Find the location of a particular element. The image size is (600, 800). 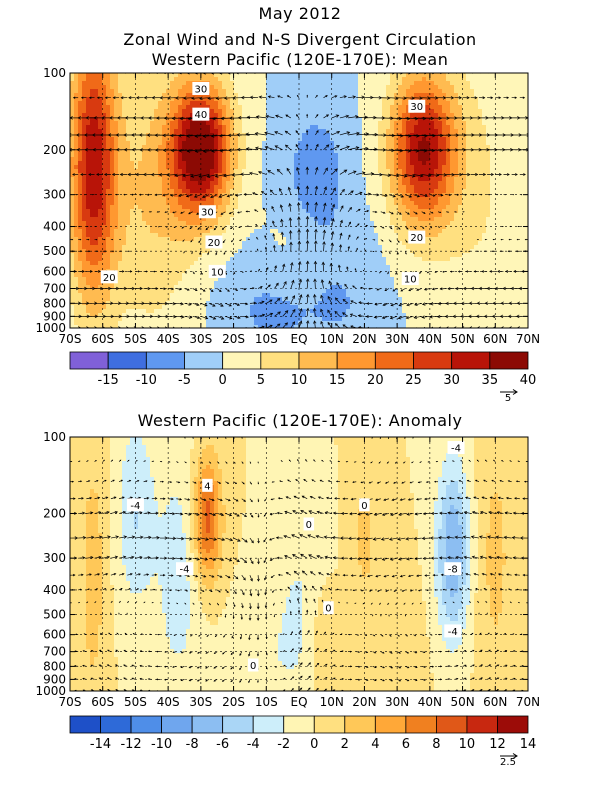

y-tick-label: 400 is located at coordinates (54, 227).